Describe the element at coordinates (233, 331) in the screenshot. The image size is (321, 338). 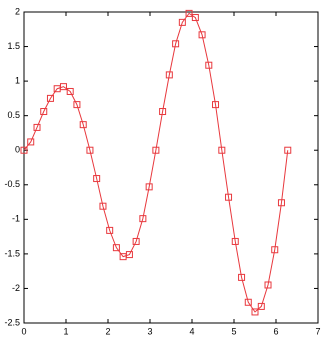
I see `x-tick-label: 5` at that location.